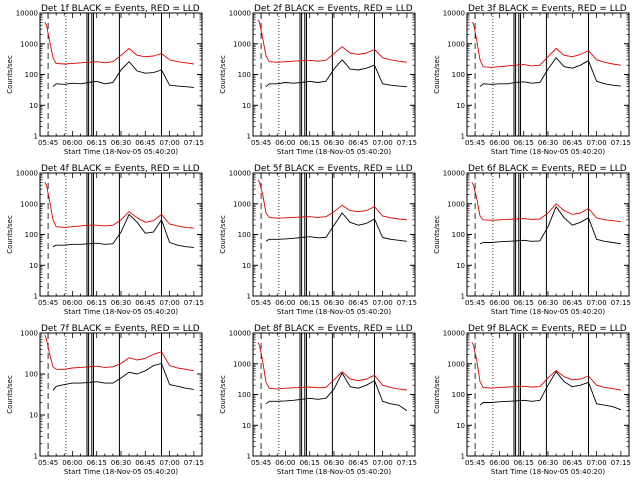  I want to click on panel-title: Det 2f BLACK = Events, RED = LLD, so click(333, 9).